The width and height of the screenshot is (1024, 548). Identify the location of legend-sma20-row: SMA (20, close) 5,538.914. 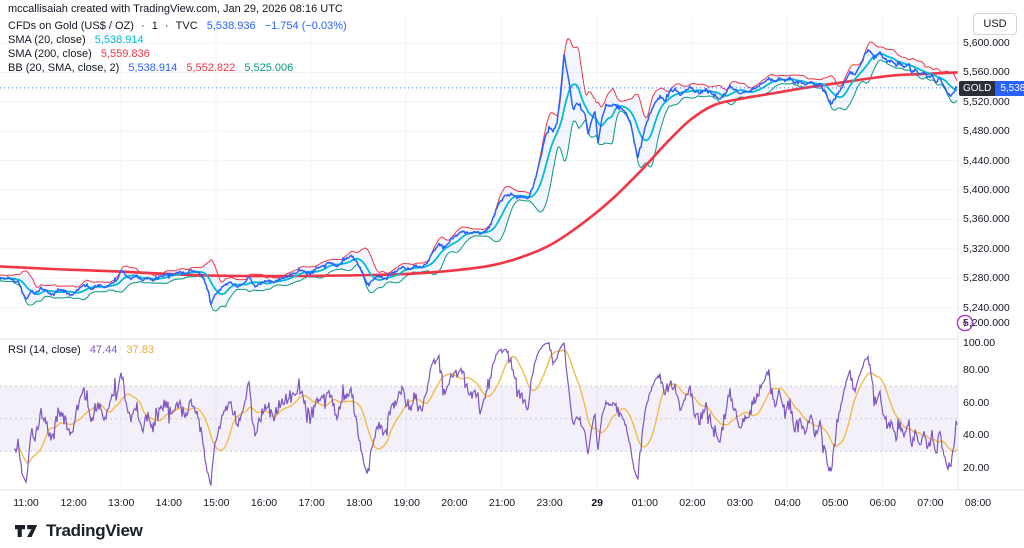
(177, 40).